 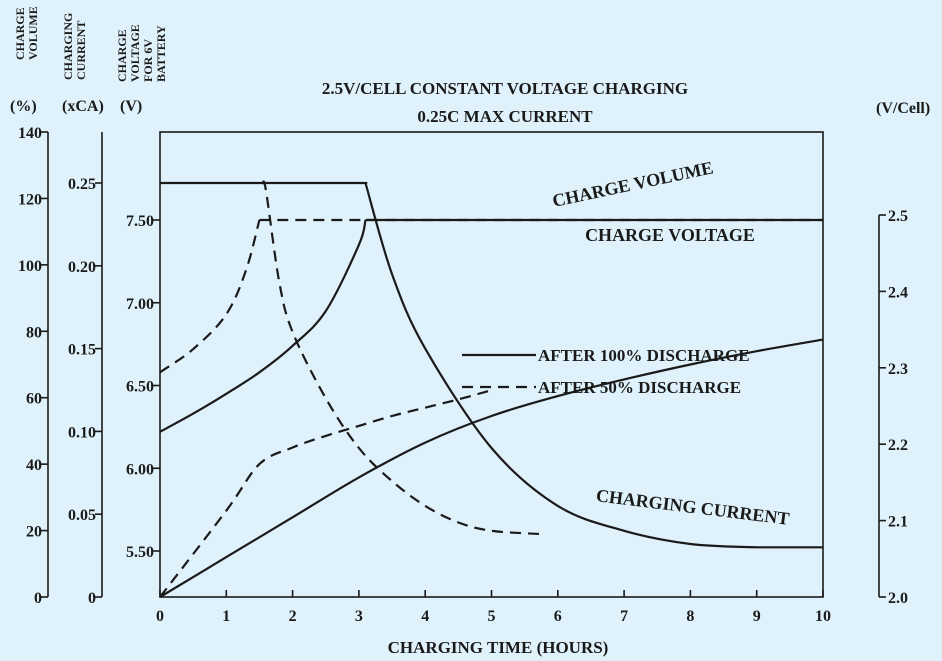 What do you see at coordinates (757, 616) in the screenshot?
I see `x-tick-label-9: 9` at bounding box center [757, 616].